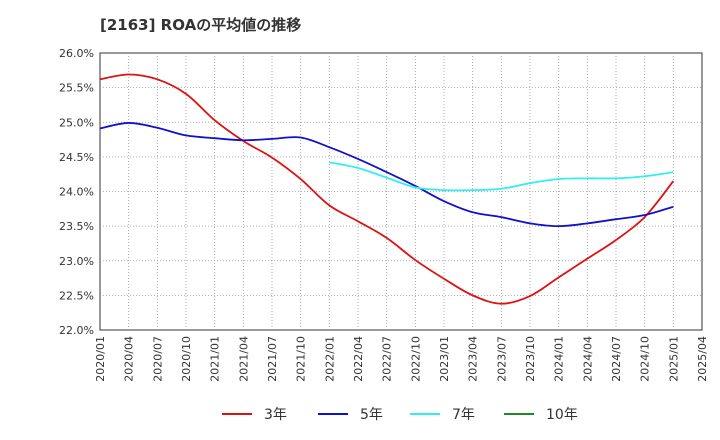  Describe the element at coordinates (100, 359) in the screenshot. I see `x-tick-label: 2020/01` at that location.